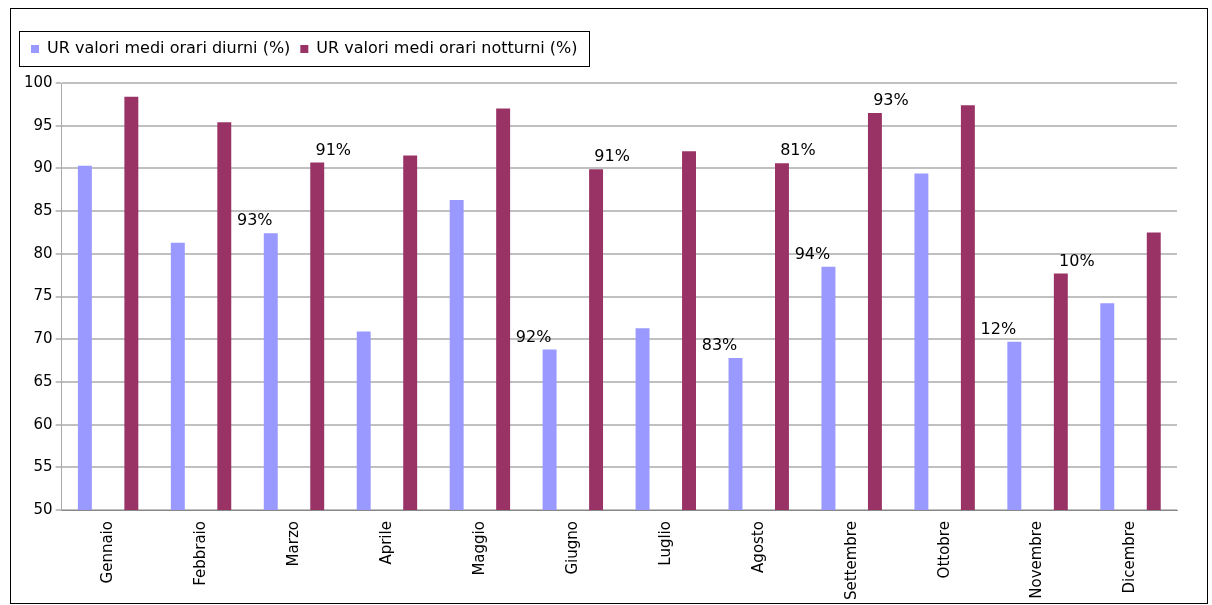  What do you see at coordinates (850, 561) in the screenshot?
I see `x-tick-label: Settembre` at bounding box center [850, 561].